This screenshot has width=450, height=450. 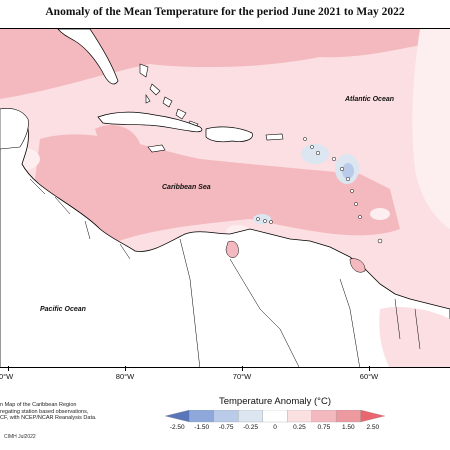 I want to click on atlantic-ocean-label: Atlantic Ocean, so click(x=369, y=99).